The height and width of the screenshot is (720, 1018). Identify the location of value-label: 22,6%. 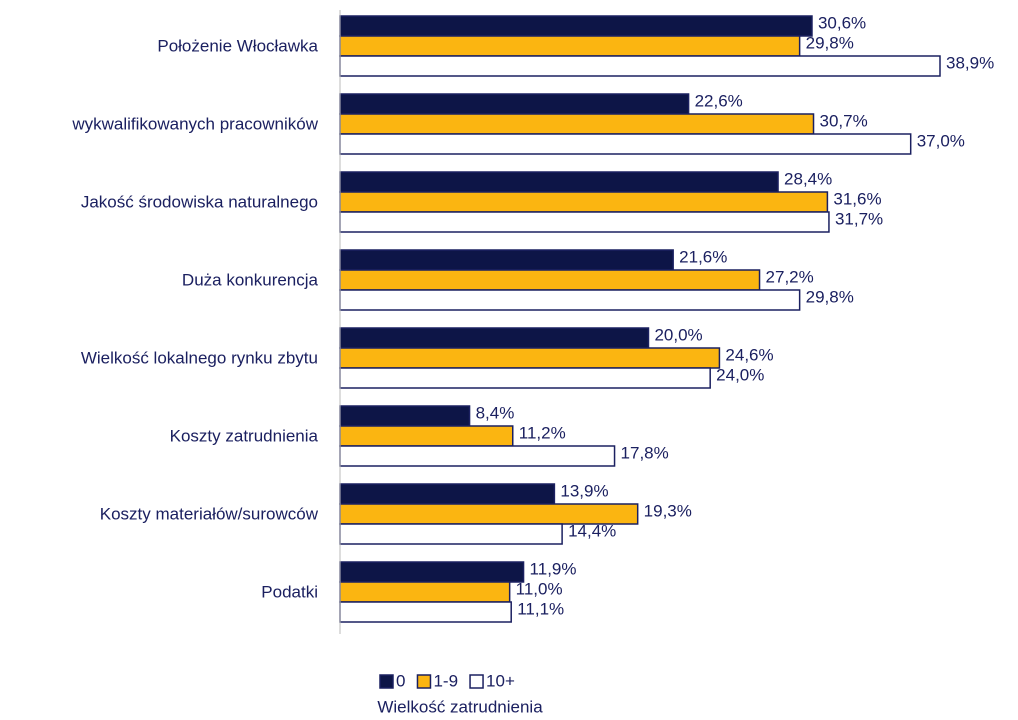
(719, 100).